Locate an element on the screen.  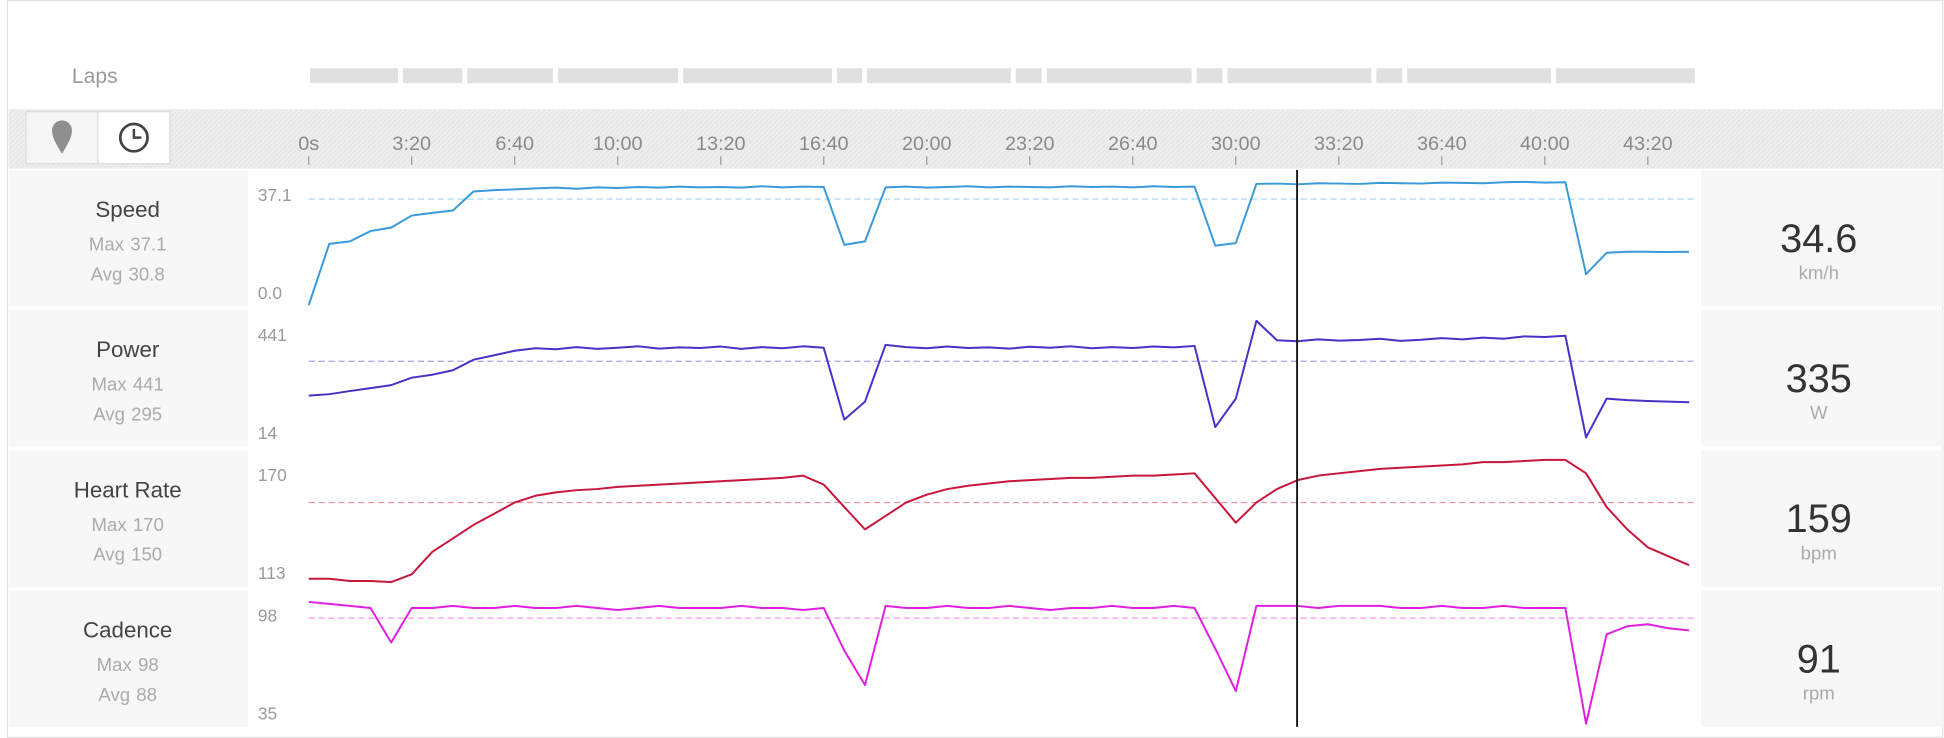
current-value: 159 is located at coordinates (1819, 519).